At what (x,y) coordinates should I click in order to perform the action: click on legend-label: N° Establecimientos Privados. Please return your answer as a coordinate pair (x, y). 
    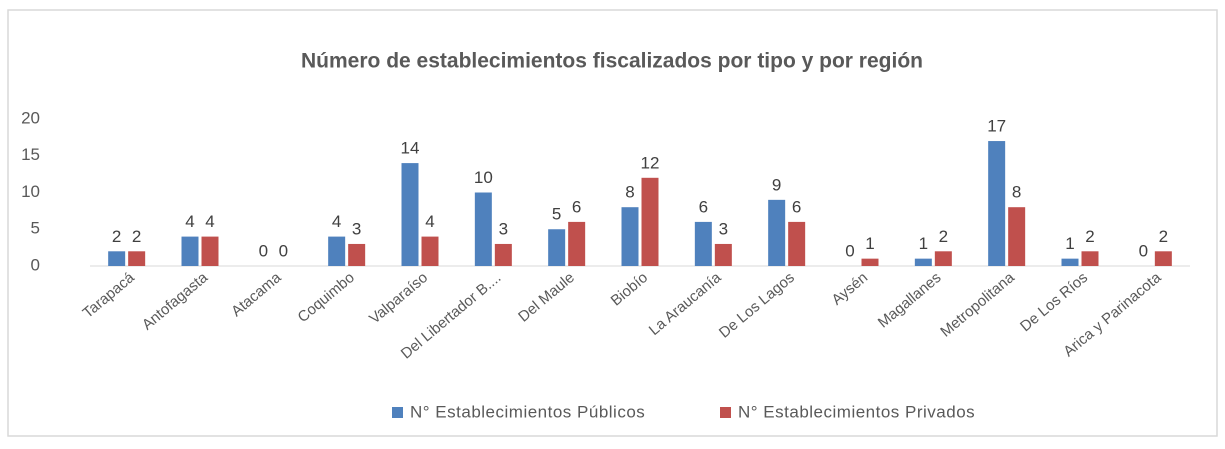
    Looking at the image, I should click on (856, 411).